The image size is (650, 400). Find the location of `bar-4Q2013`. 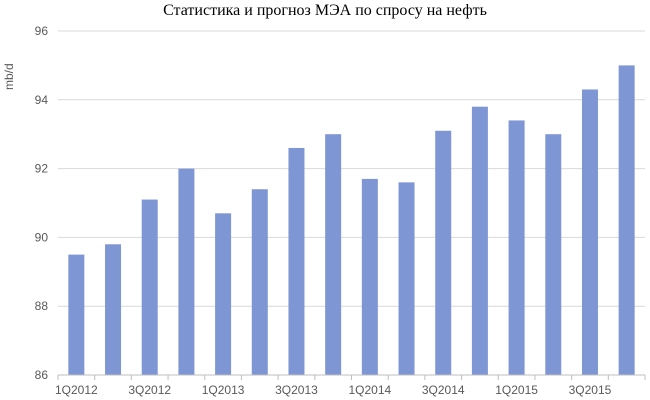

bar-4Q2013 is located at coordinates (333, 254).